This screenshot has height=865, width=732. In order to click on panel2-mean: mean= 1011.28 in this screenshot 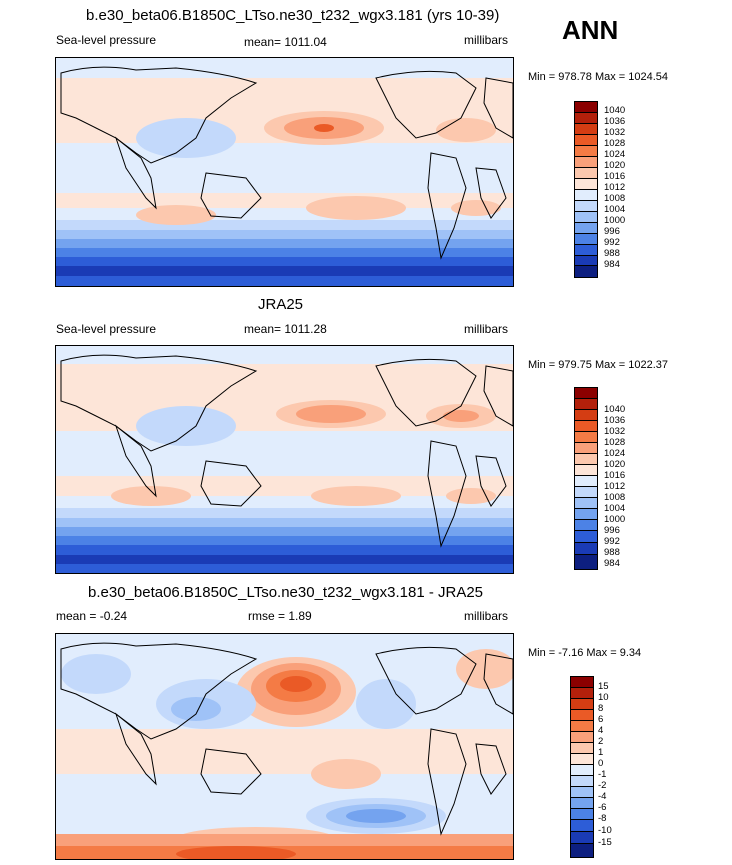, I will do `click(285, 329)`.